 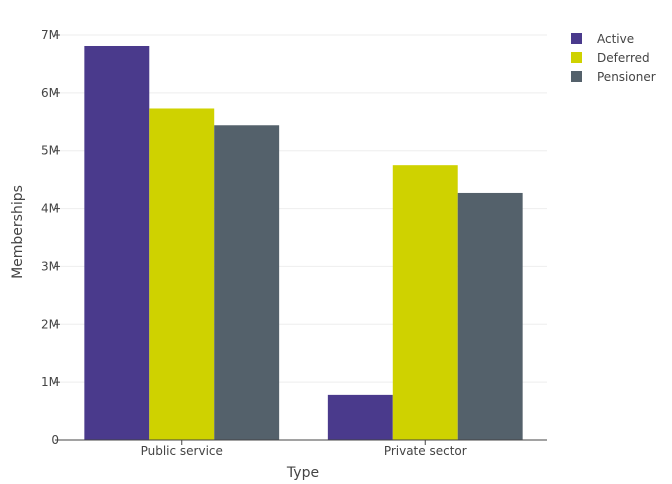 I want to click on y-tick-label: 7M, so click(x=50, y=35).